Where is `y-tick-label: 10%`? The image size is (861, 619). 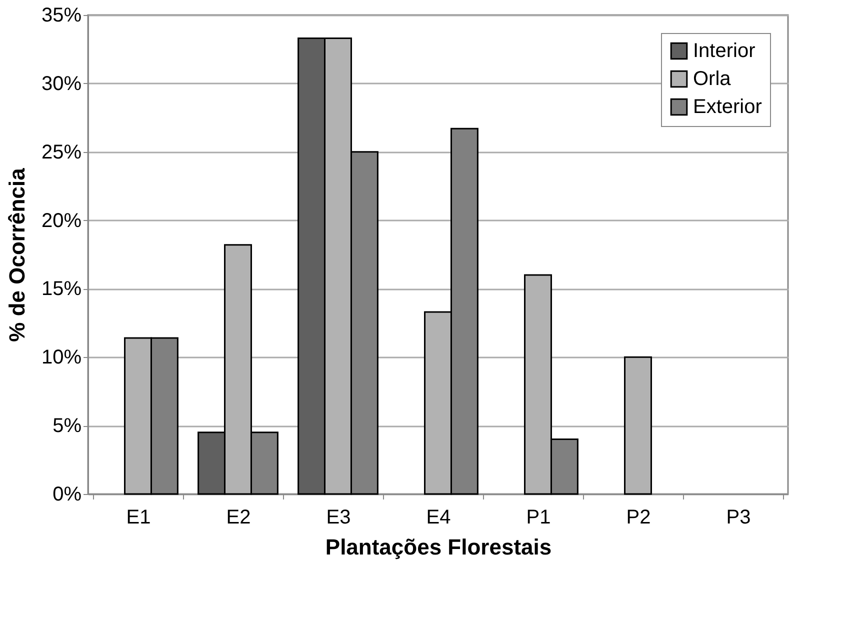 y-tick-label: 10% is located at coordinates (61, 357).